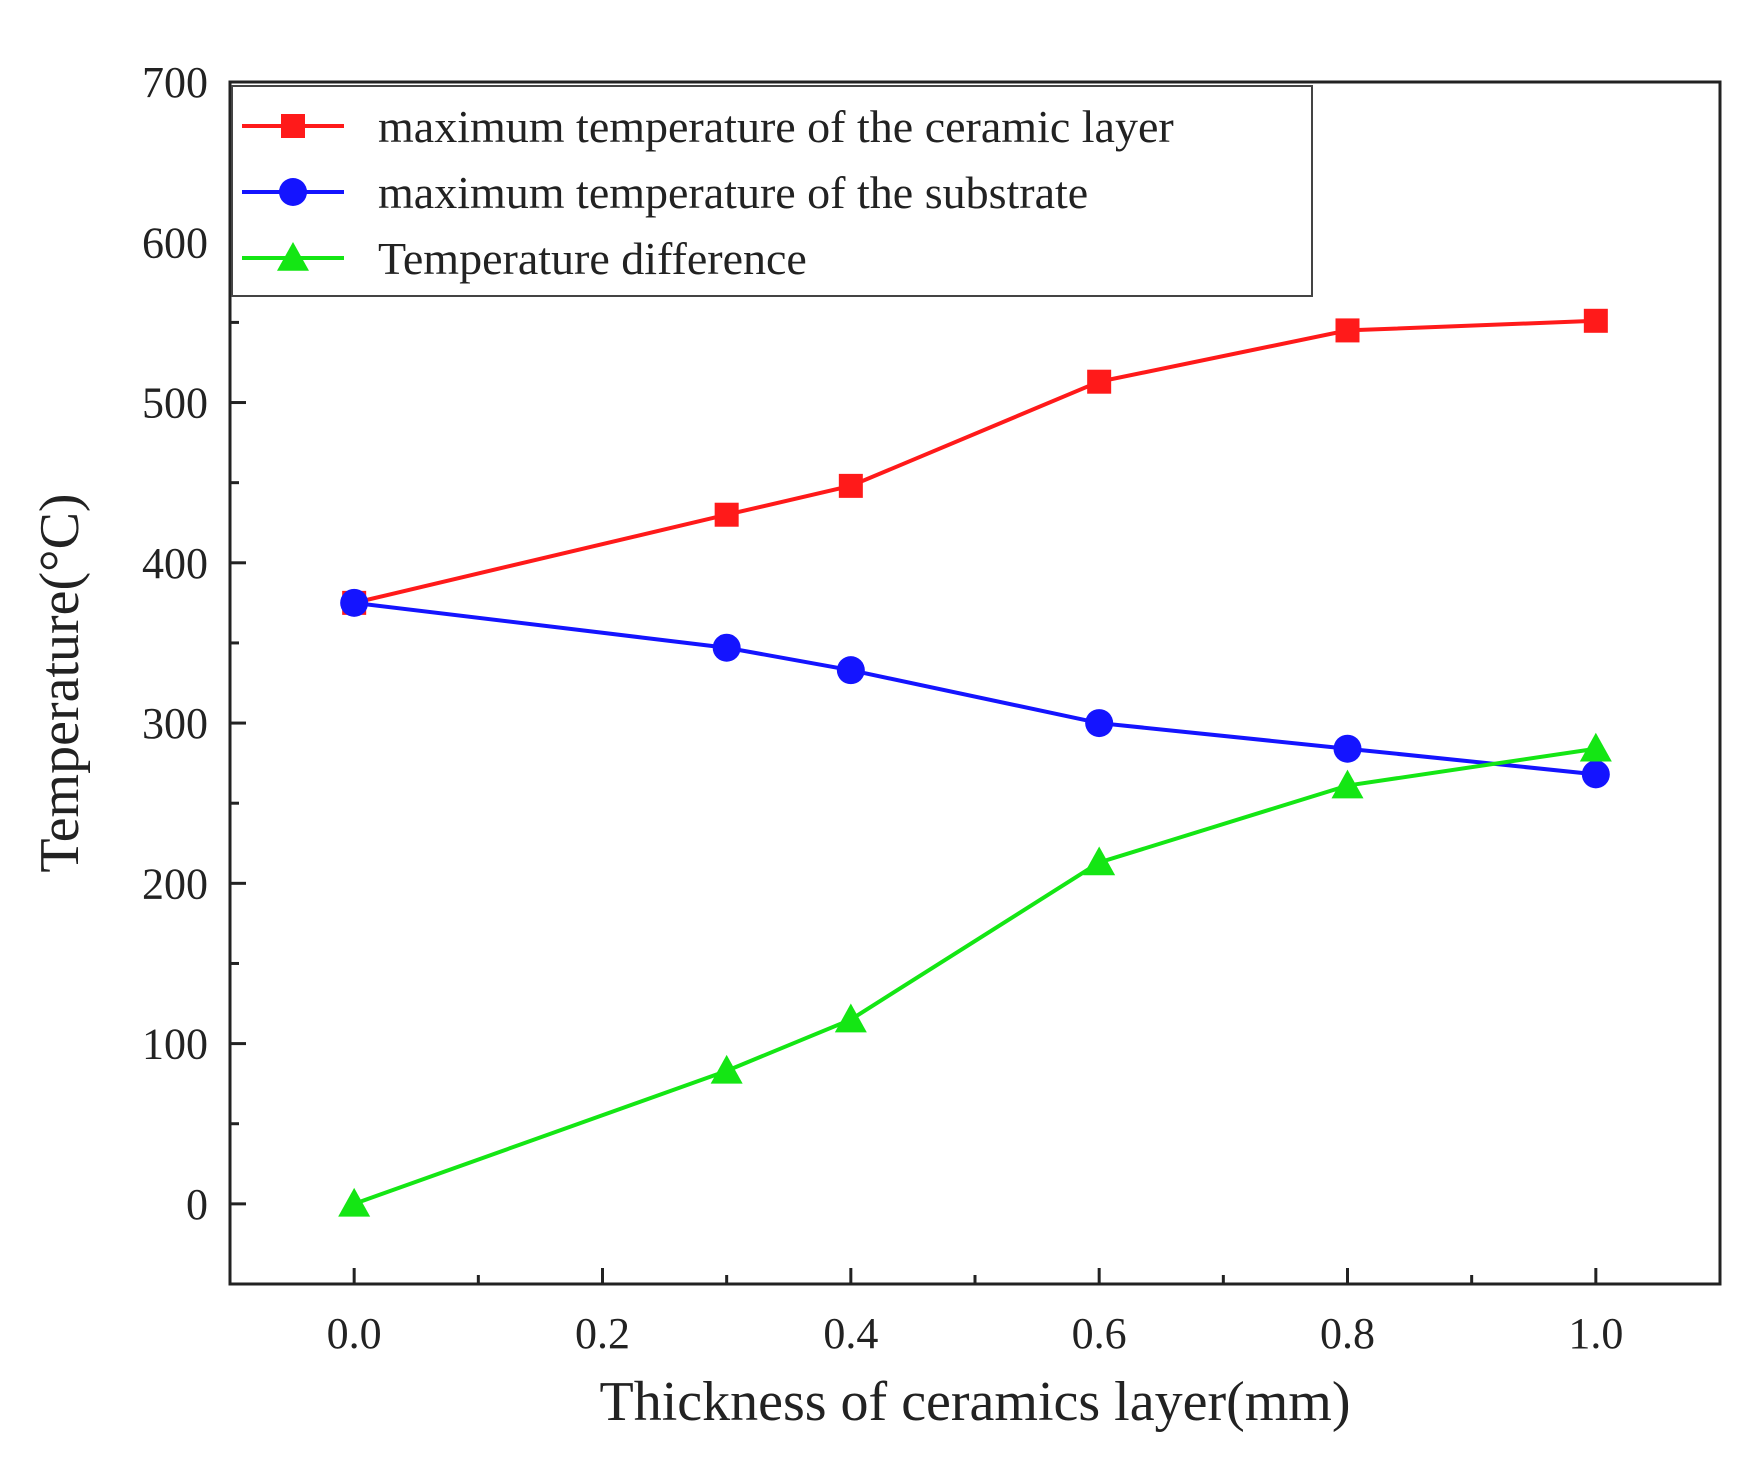 The height and width of the screenshot is (1462, 1759). I want to click on x-tick-label: 1.0, so click(1595, 1333).